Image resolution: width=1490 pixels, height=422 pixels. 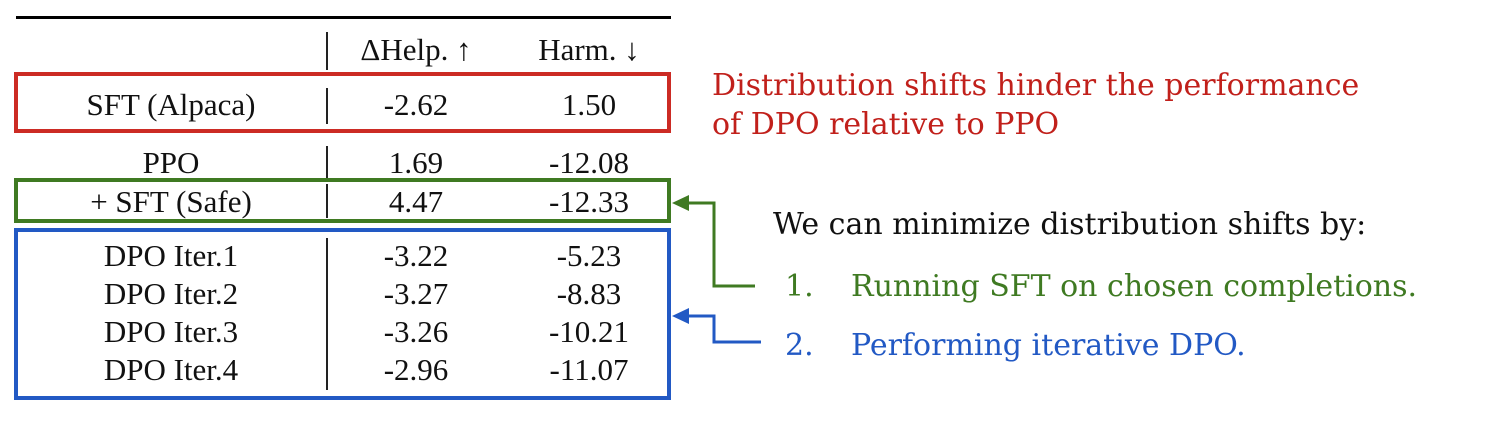 I want to click on table-top-rule, so click(x=343, y=17).